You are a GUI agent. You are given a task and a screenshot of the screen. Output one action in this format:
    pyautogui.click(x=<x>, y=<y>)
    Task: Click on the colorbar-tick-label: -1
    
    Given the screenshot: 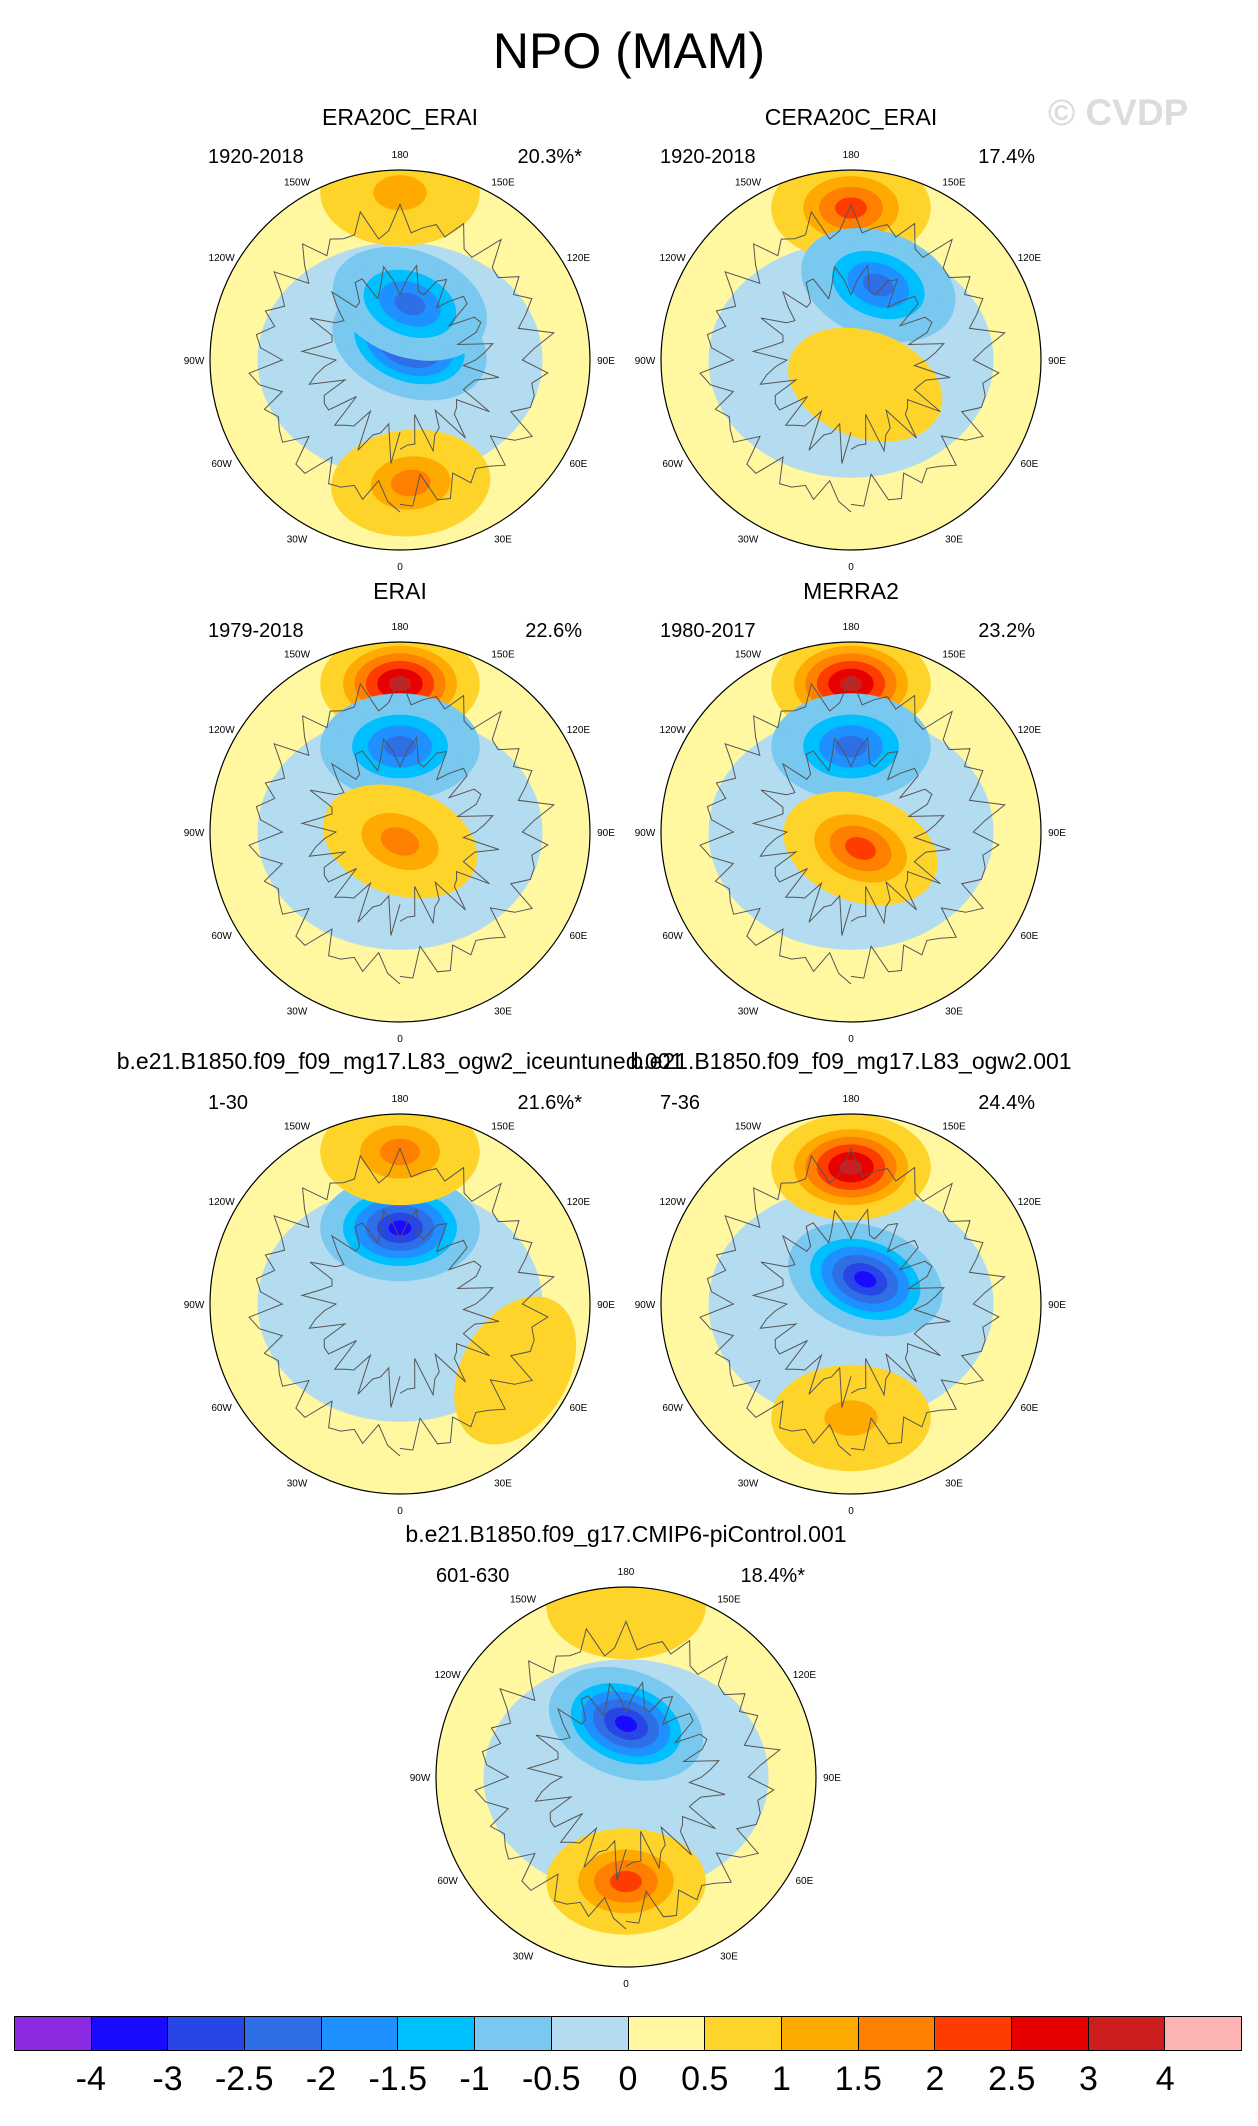 What is the action you would take?
    pyautogui.click(x=474, y=2079)
    